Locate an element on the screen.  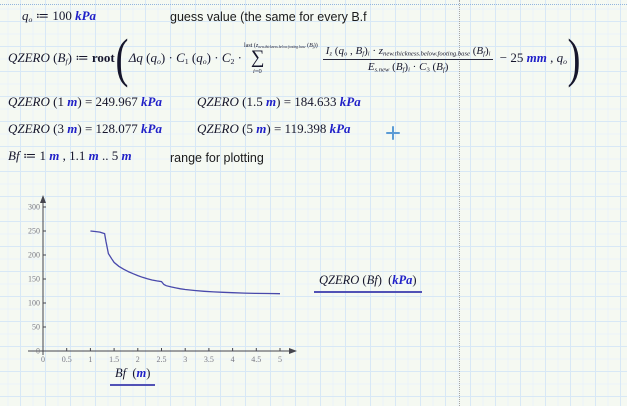
x-tick-label: 4.5 is located at coordinates (256, 359).